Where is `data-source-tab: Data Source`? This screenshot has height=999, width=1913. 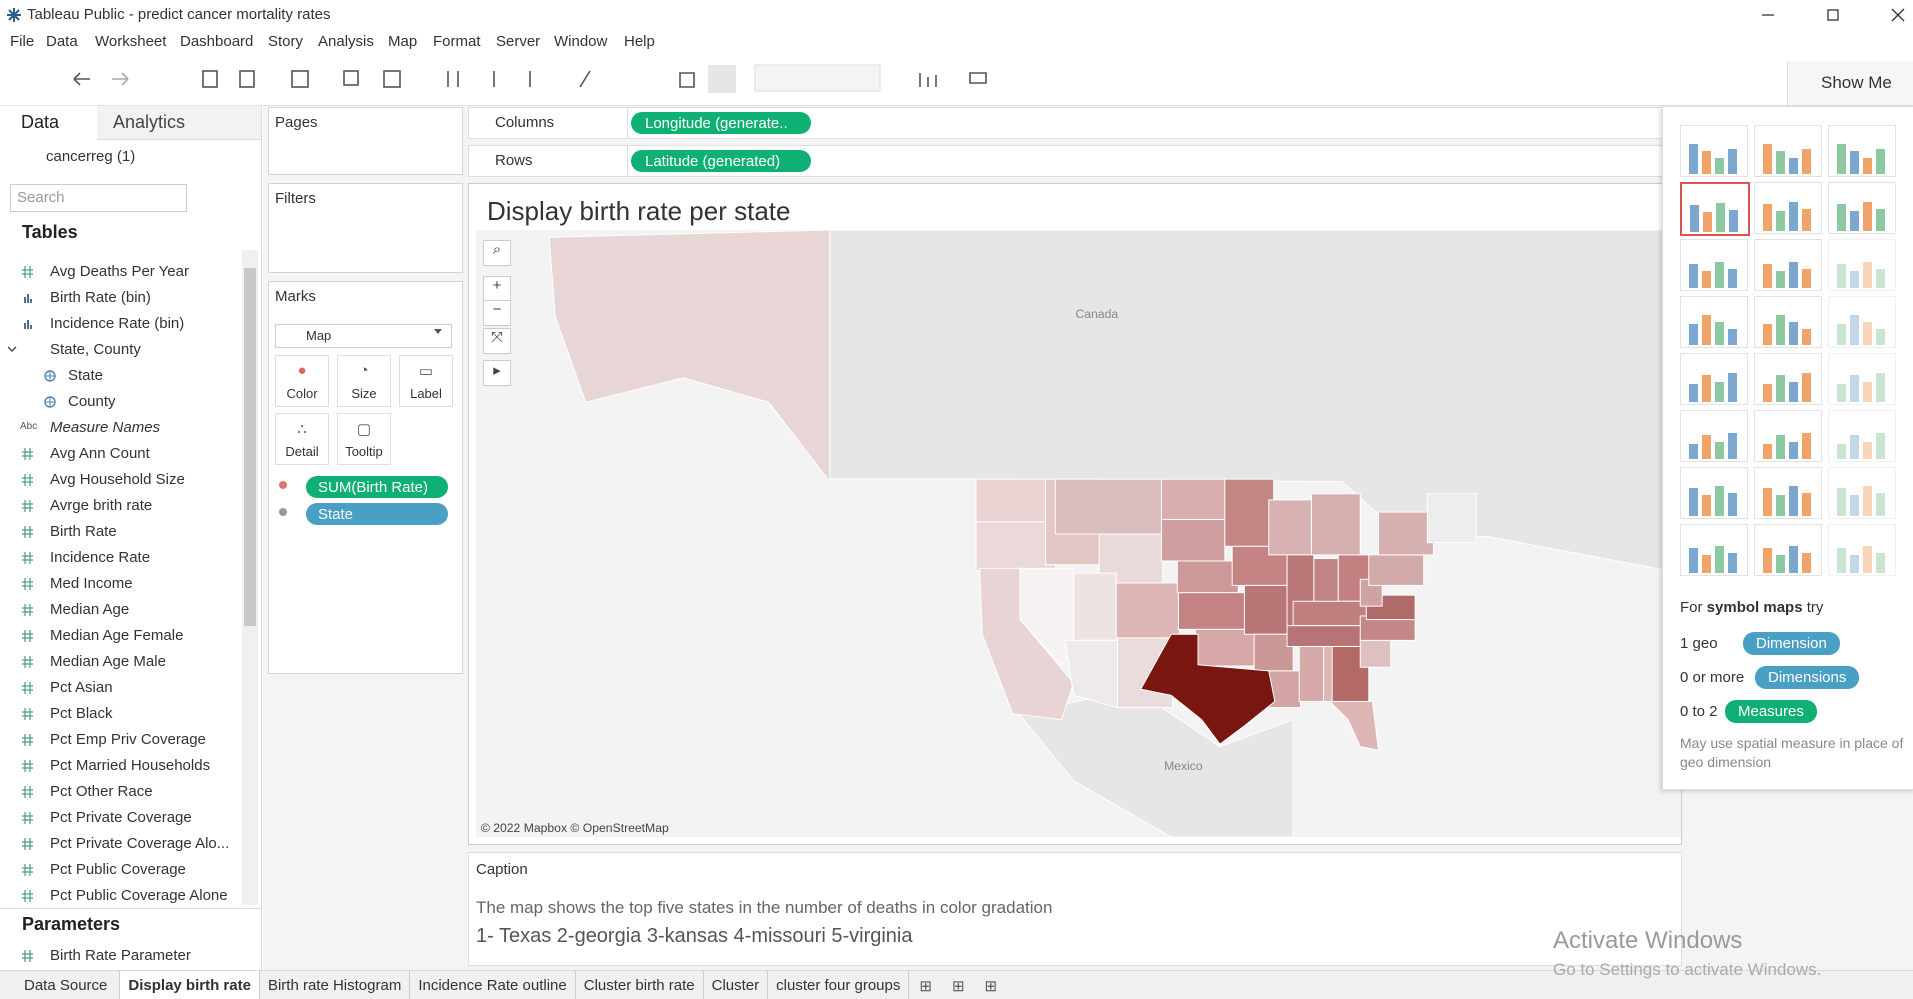 data-source-tab: Data Source is located at coordinates (60, 985).